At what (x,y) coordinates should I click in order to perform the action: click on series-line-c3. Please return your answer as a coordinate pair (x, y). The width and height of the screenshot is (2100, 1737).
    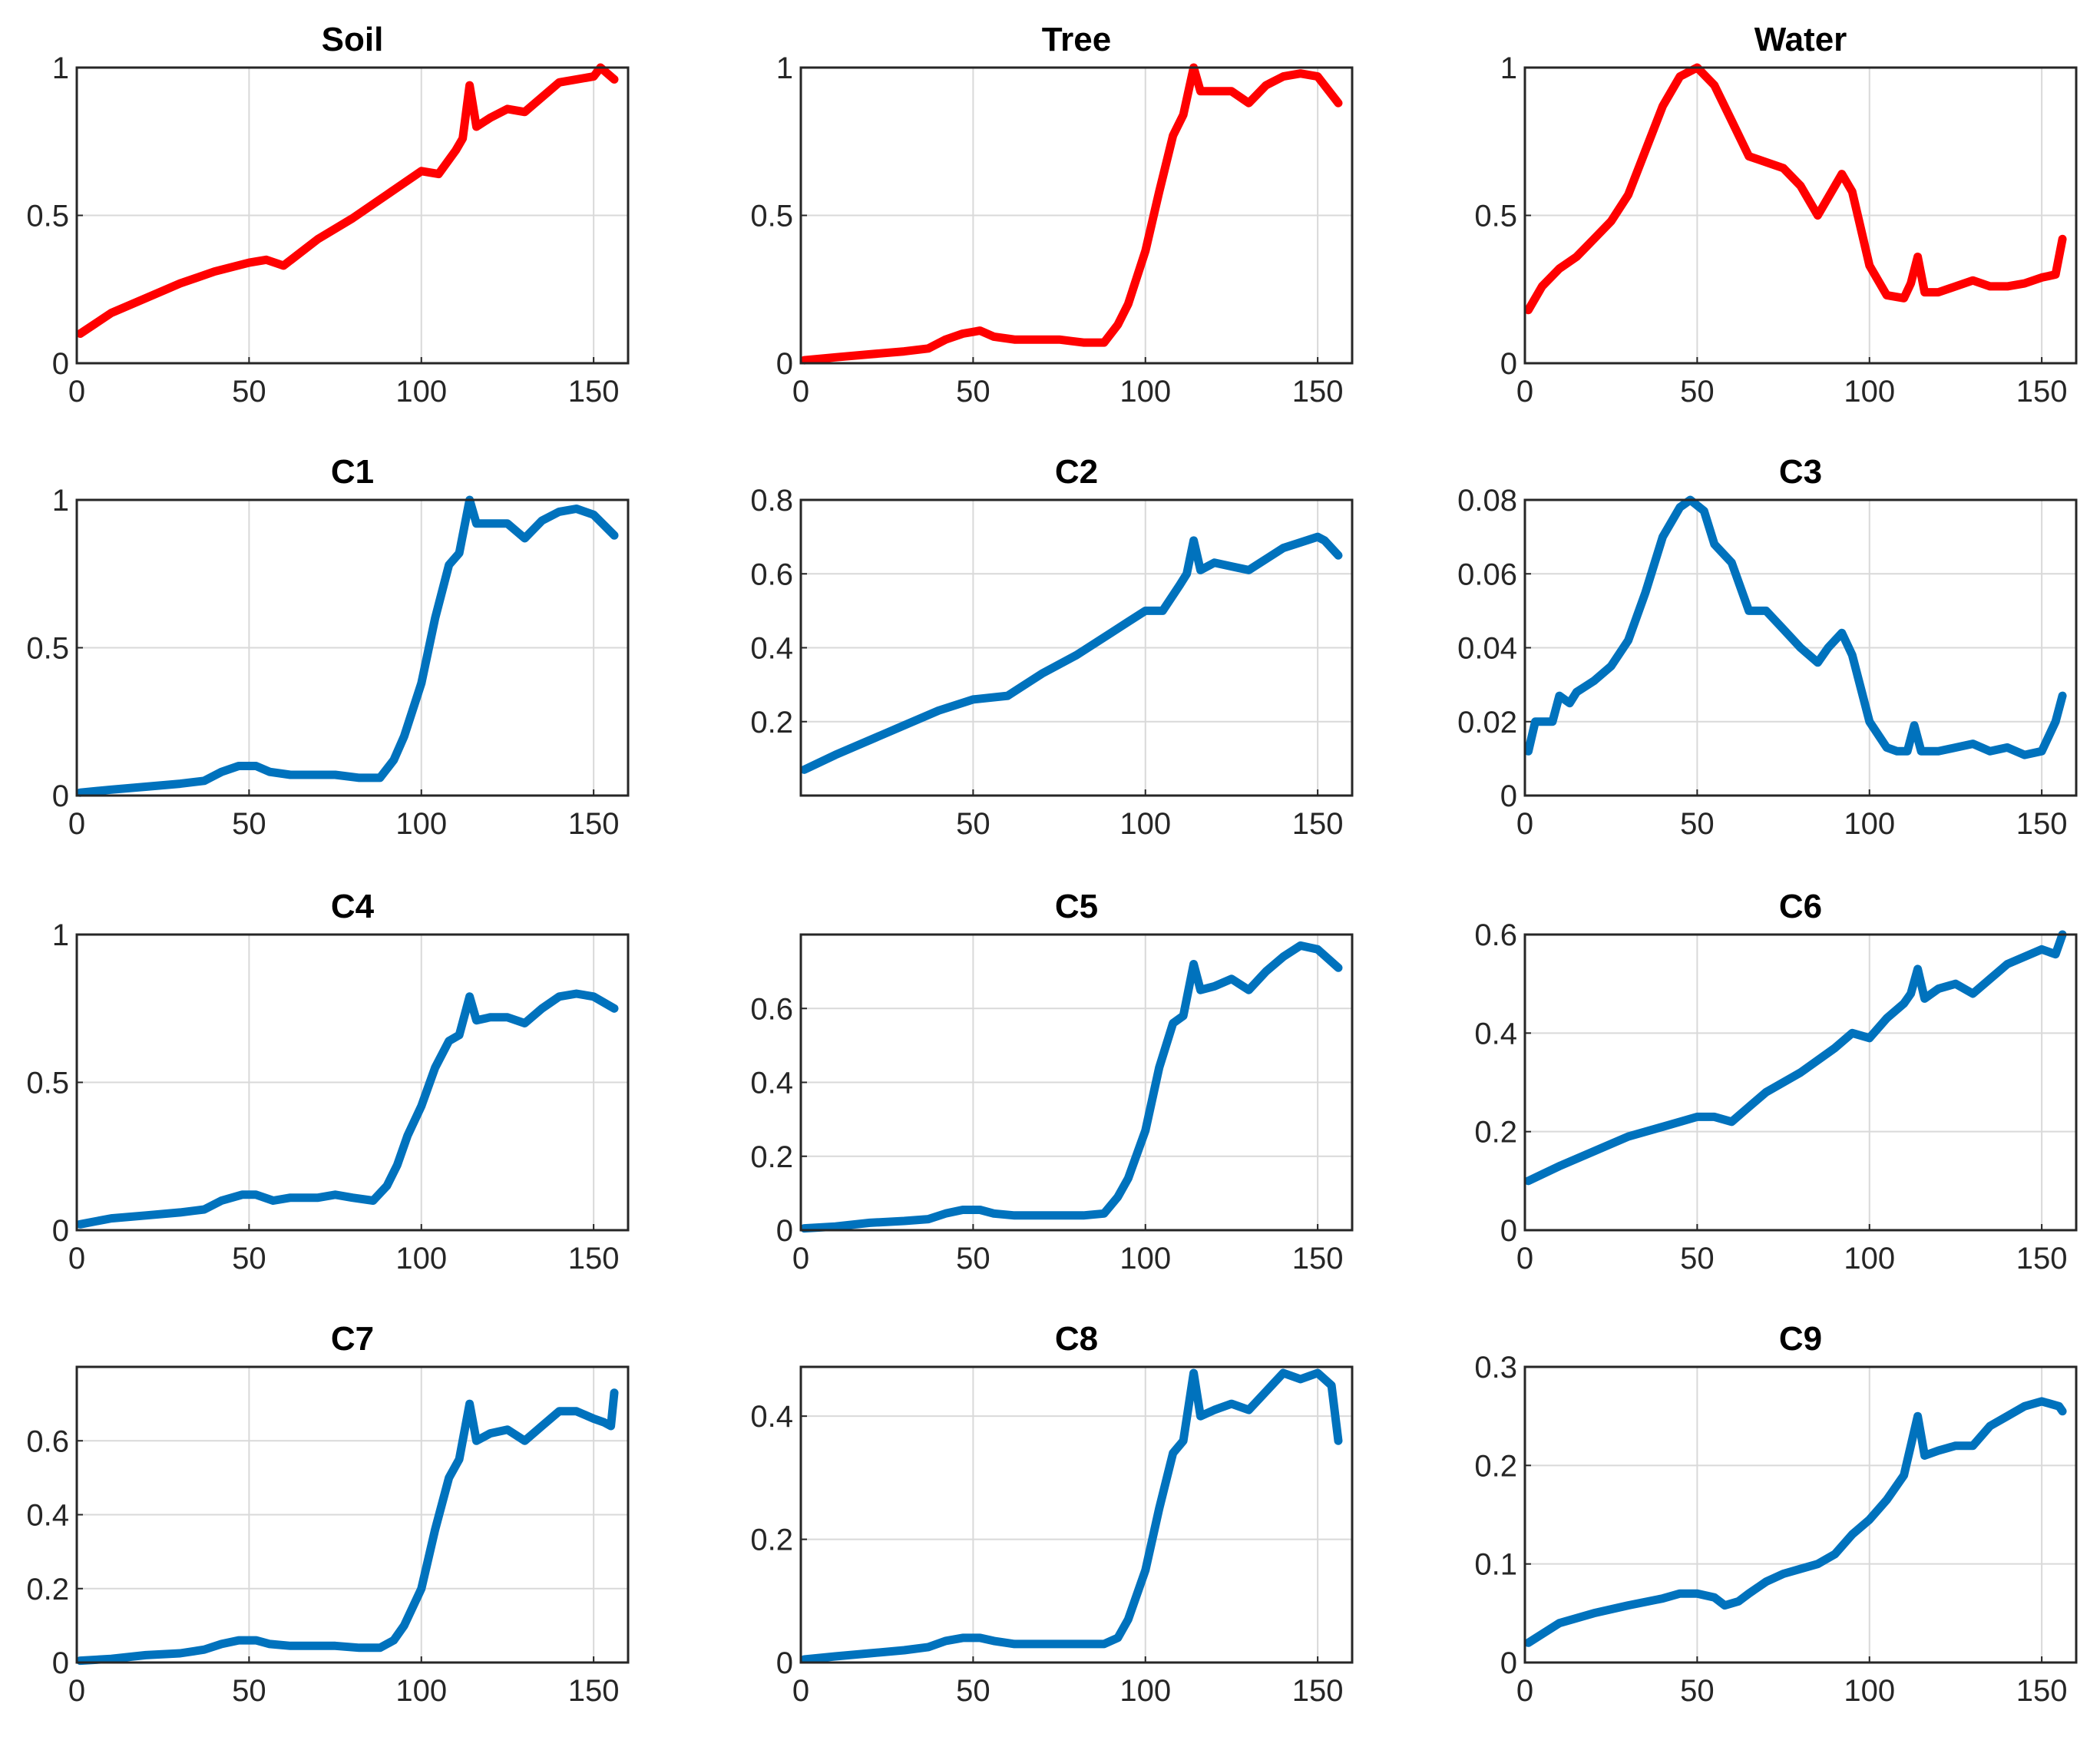
    Looking at the image, I should click on (1796, 627).